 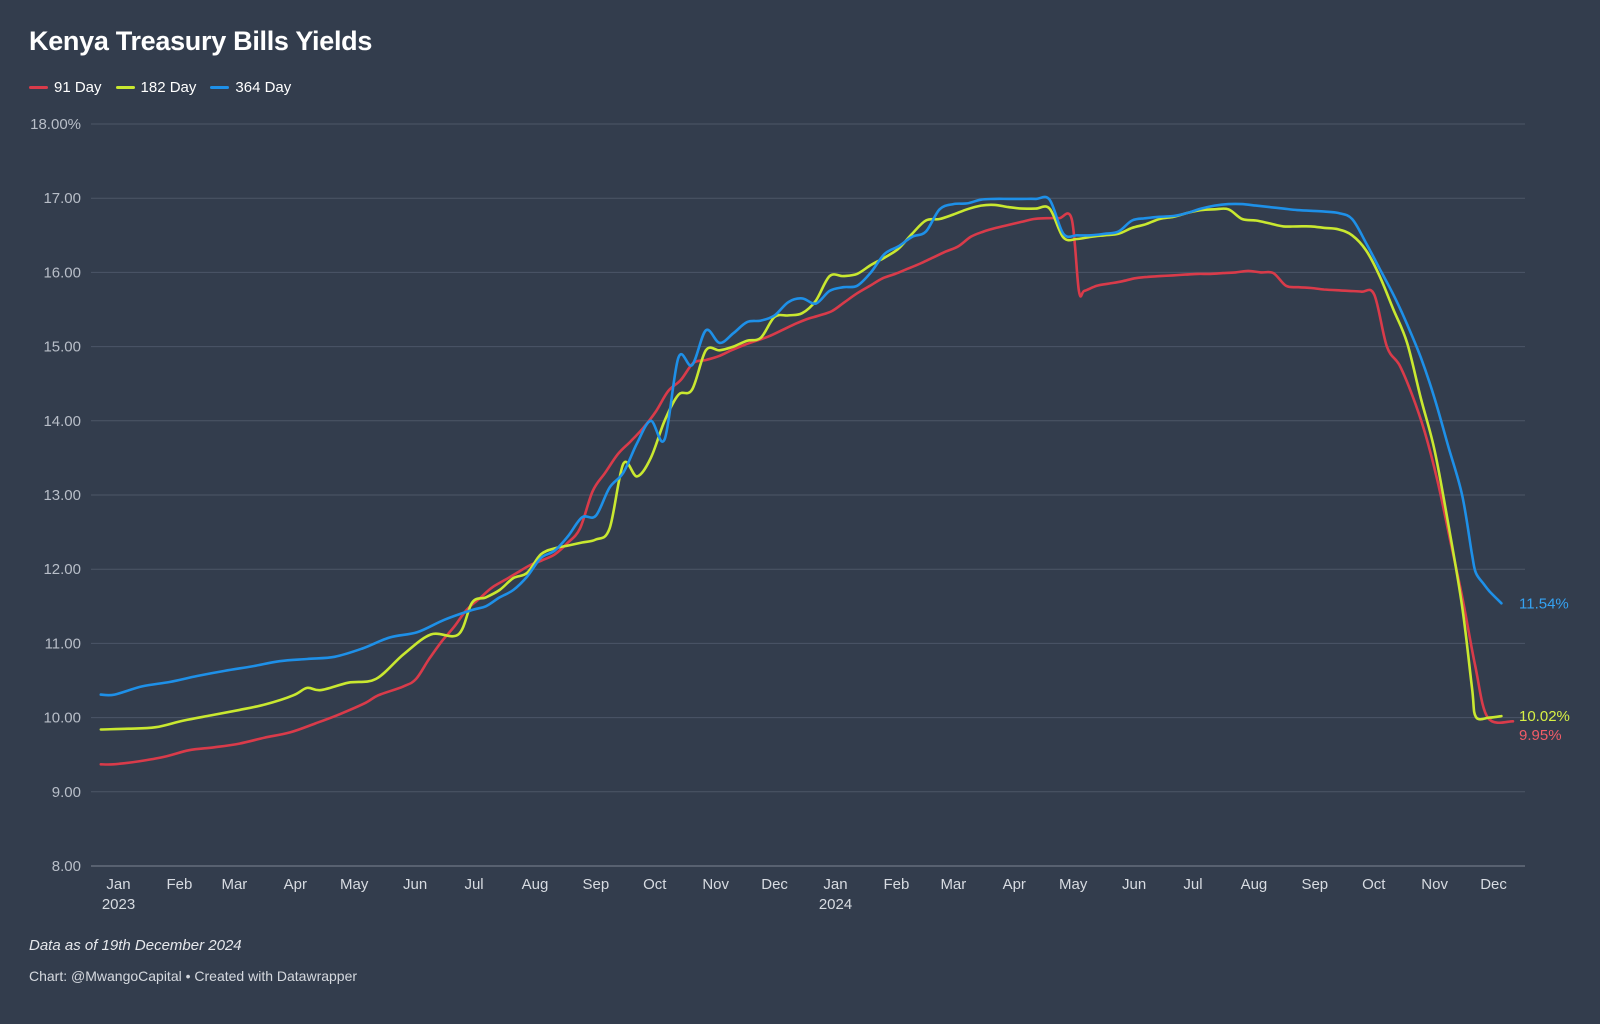 I want to click on legend-item-182-day: 182 Day, so click(x=156, y=87).